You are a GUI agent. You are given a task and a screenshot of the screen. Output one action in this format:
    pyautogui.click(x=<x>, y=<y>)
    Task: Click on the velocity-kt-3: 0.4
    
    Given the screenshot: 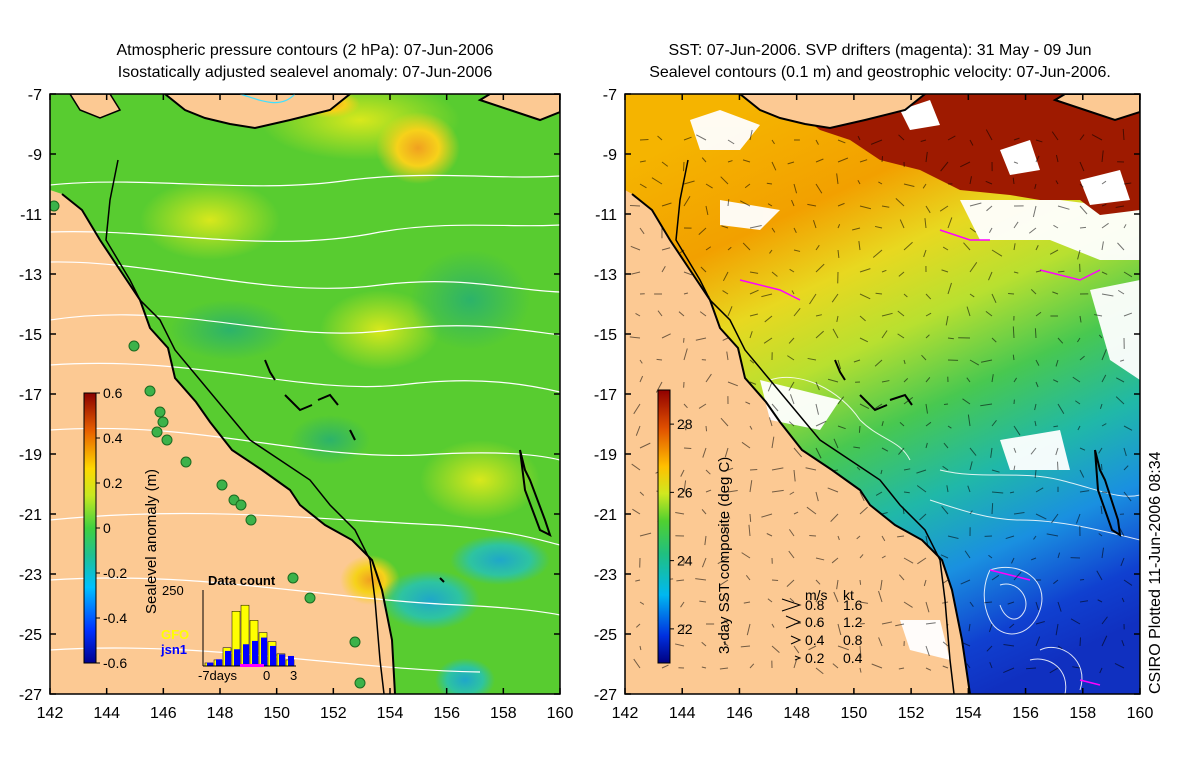 What is the action you would take?
    pyautogui.click(x=853, y=658)
    